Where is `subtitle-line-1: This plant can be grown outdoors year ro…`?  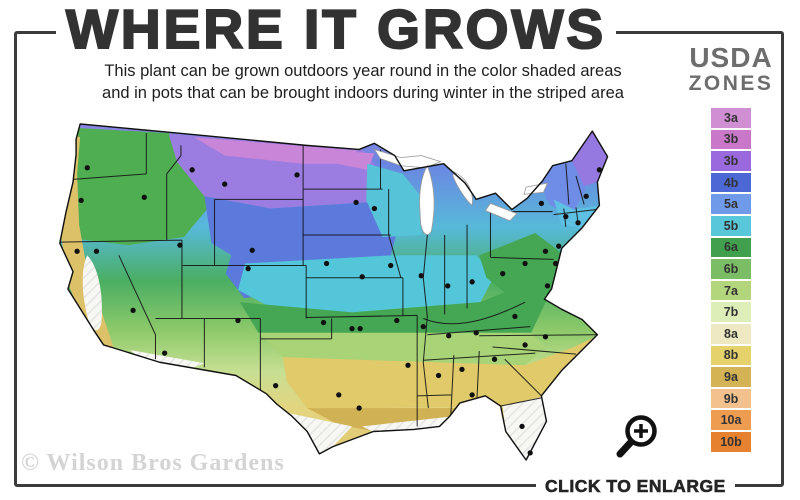
subtitle-line-1: This plant can be grown outdoors year ro… is located at coordinates (363, 71).